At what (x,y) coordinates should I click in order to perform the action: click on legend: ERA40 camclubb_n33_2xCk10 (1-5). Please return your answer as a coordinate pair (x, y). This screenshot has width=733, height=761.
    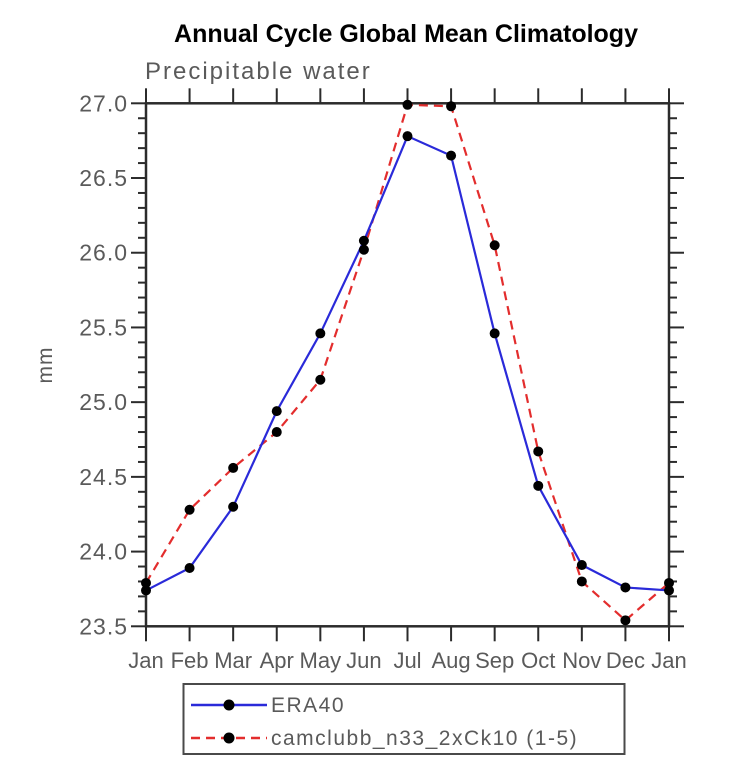
    Looking at the image, I should click on (404, 719).